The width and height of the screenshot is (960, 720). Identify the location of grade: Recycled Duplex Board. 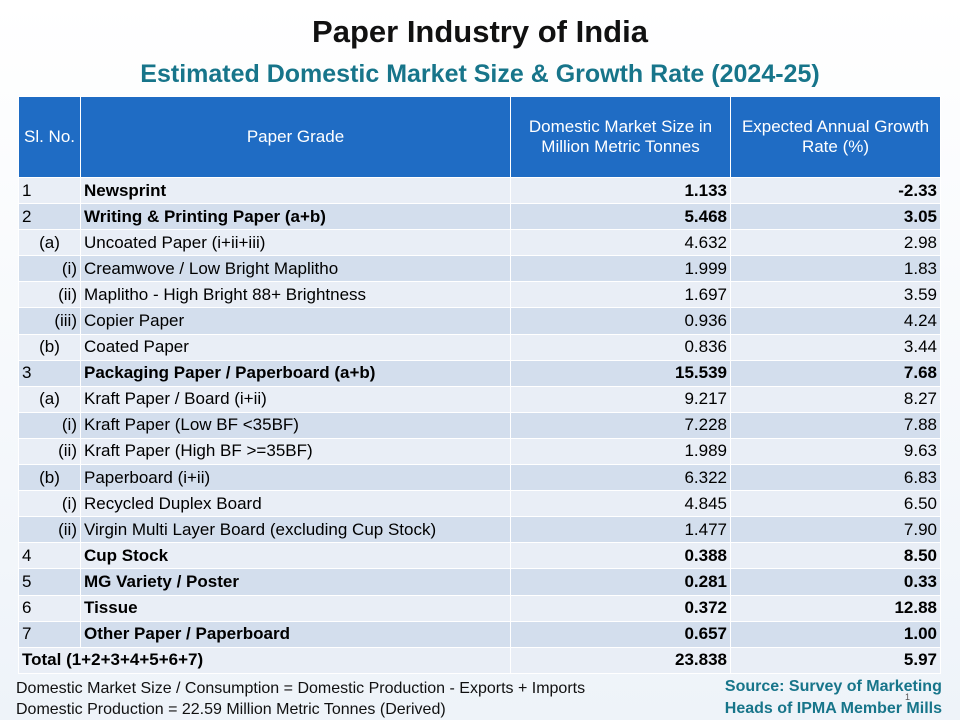
(295, 504).